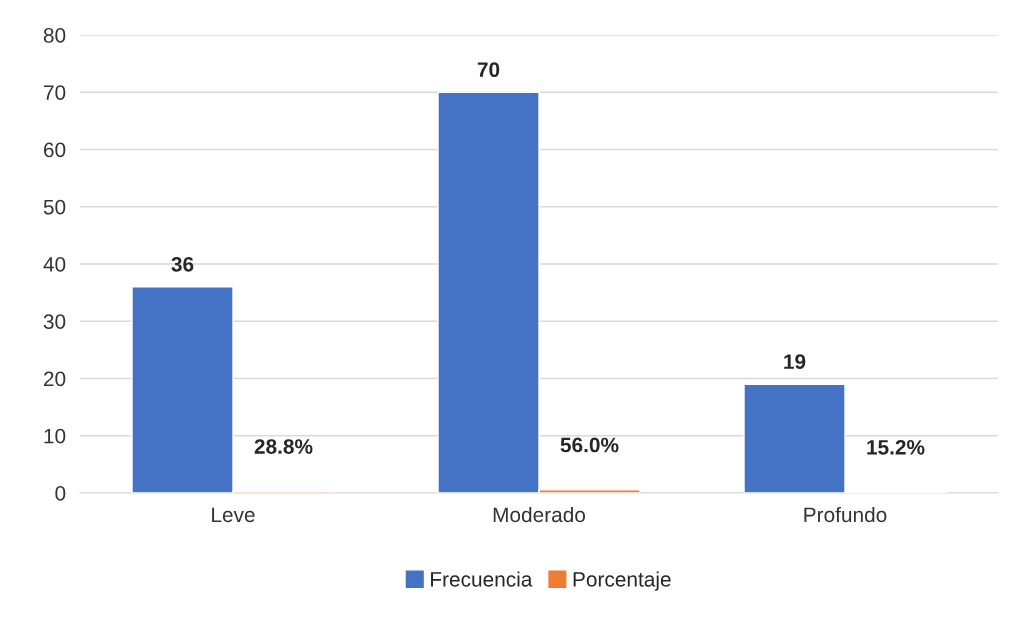  Describe the element at coordinates (283, 446) in the screenshot. I see `data-label: 28.8%` at that location.